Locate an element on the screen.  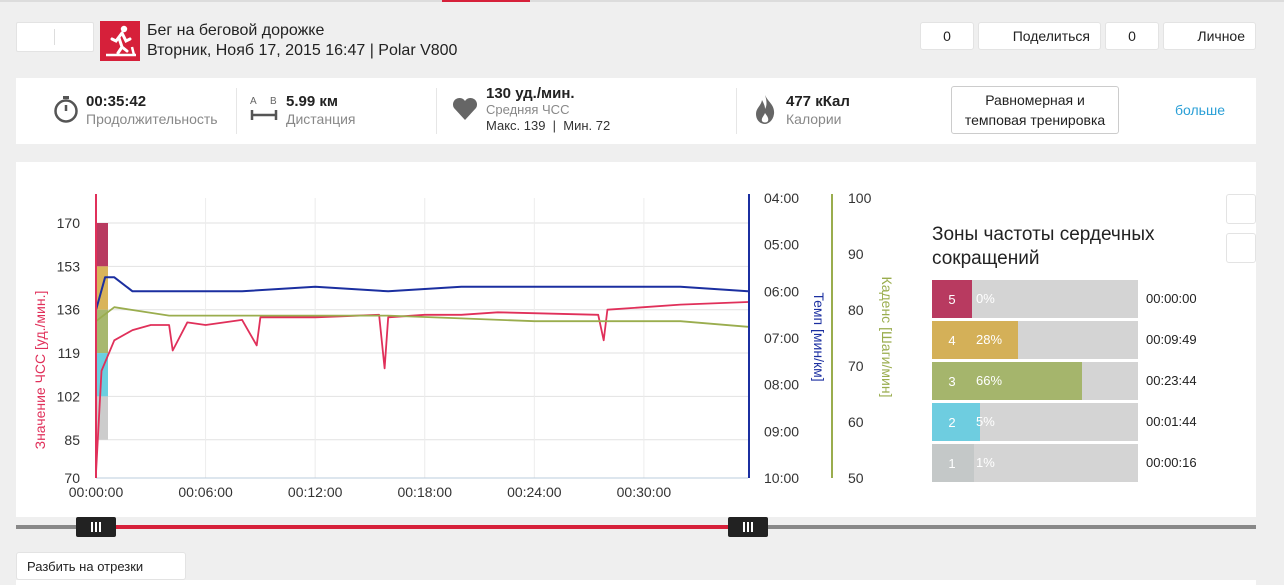
hr-zone-number: 2 is located at coordinates (952, 422).